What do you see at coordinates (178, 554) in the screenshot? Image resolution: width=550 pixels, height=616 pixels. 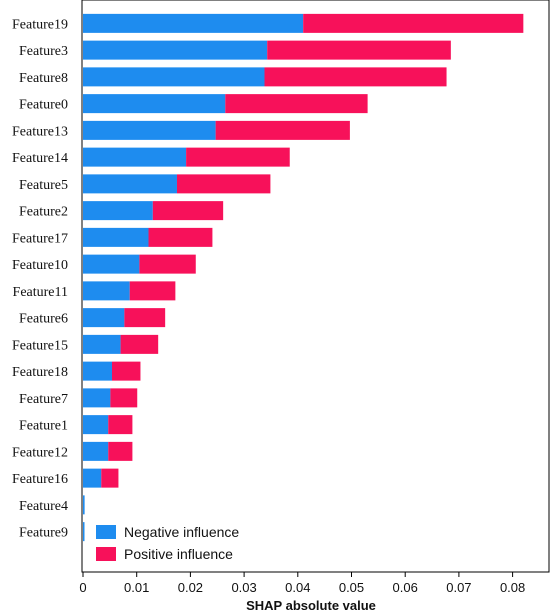 I see `legend-label-positive: Positive influence` at bounding box center [178, 554].